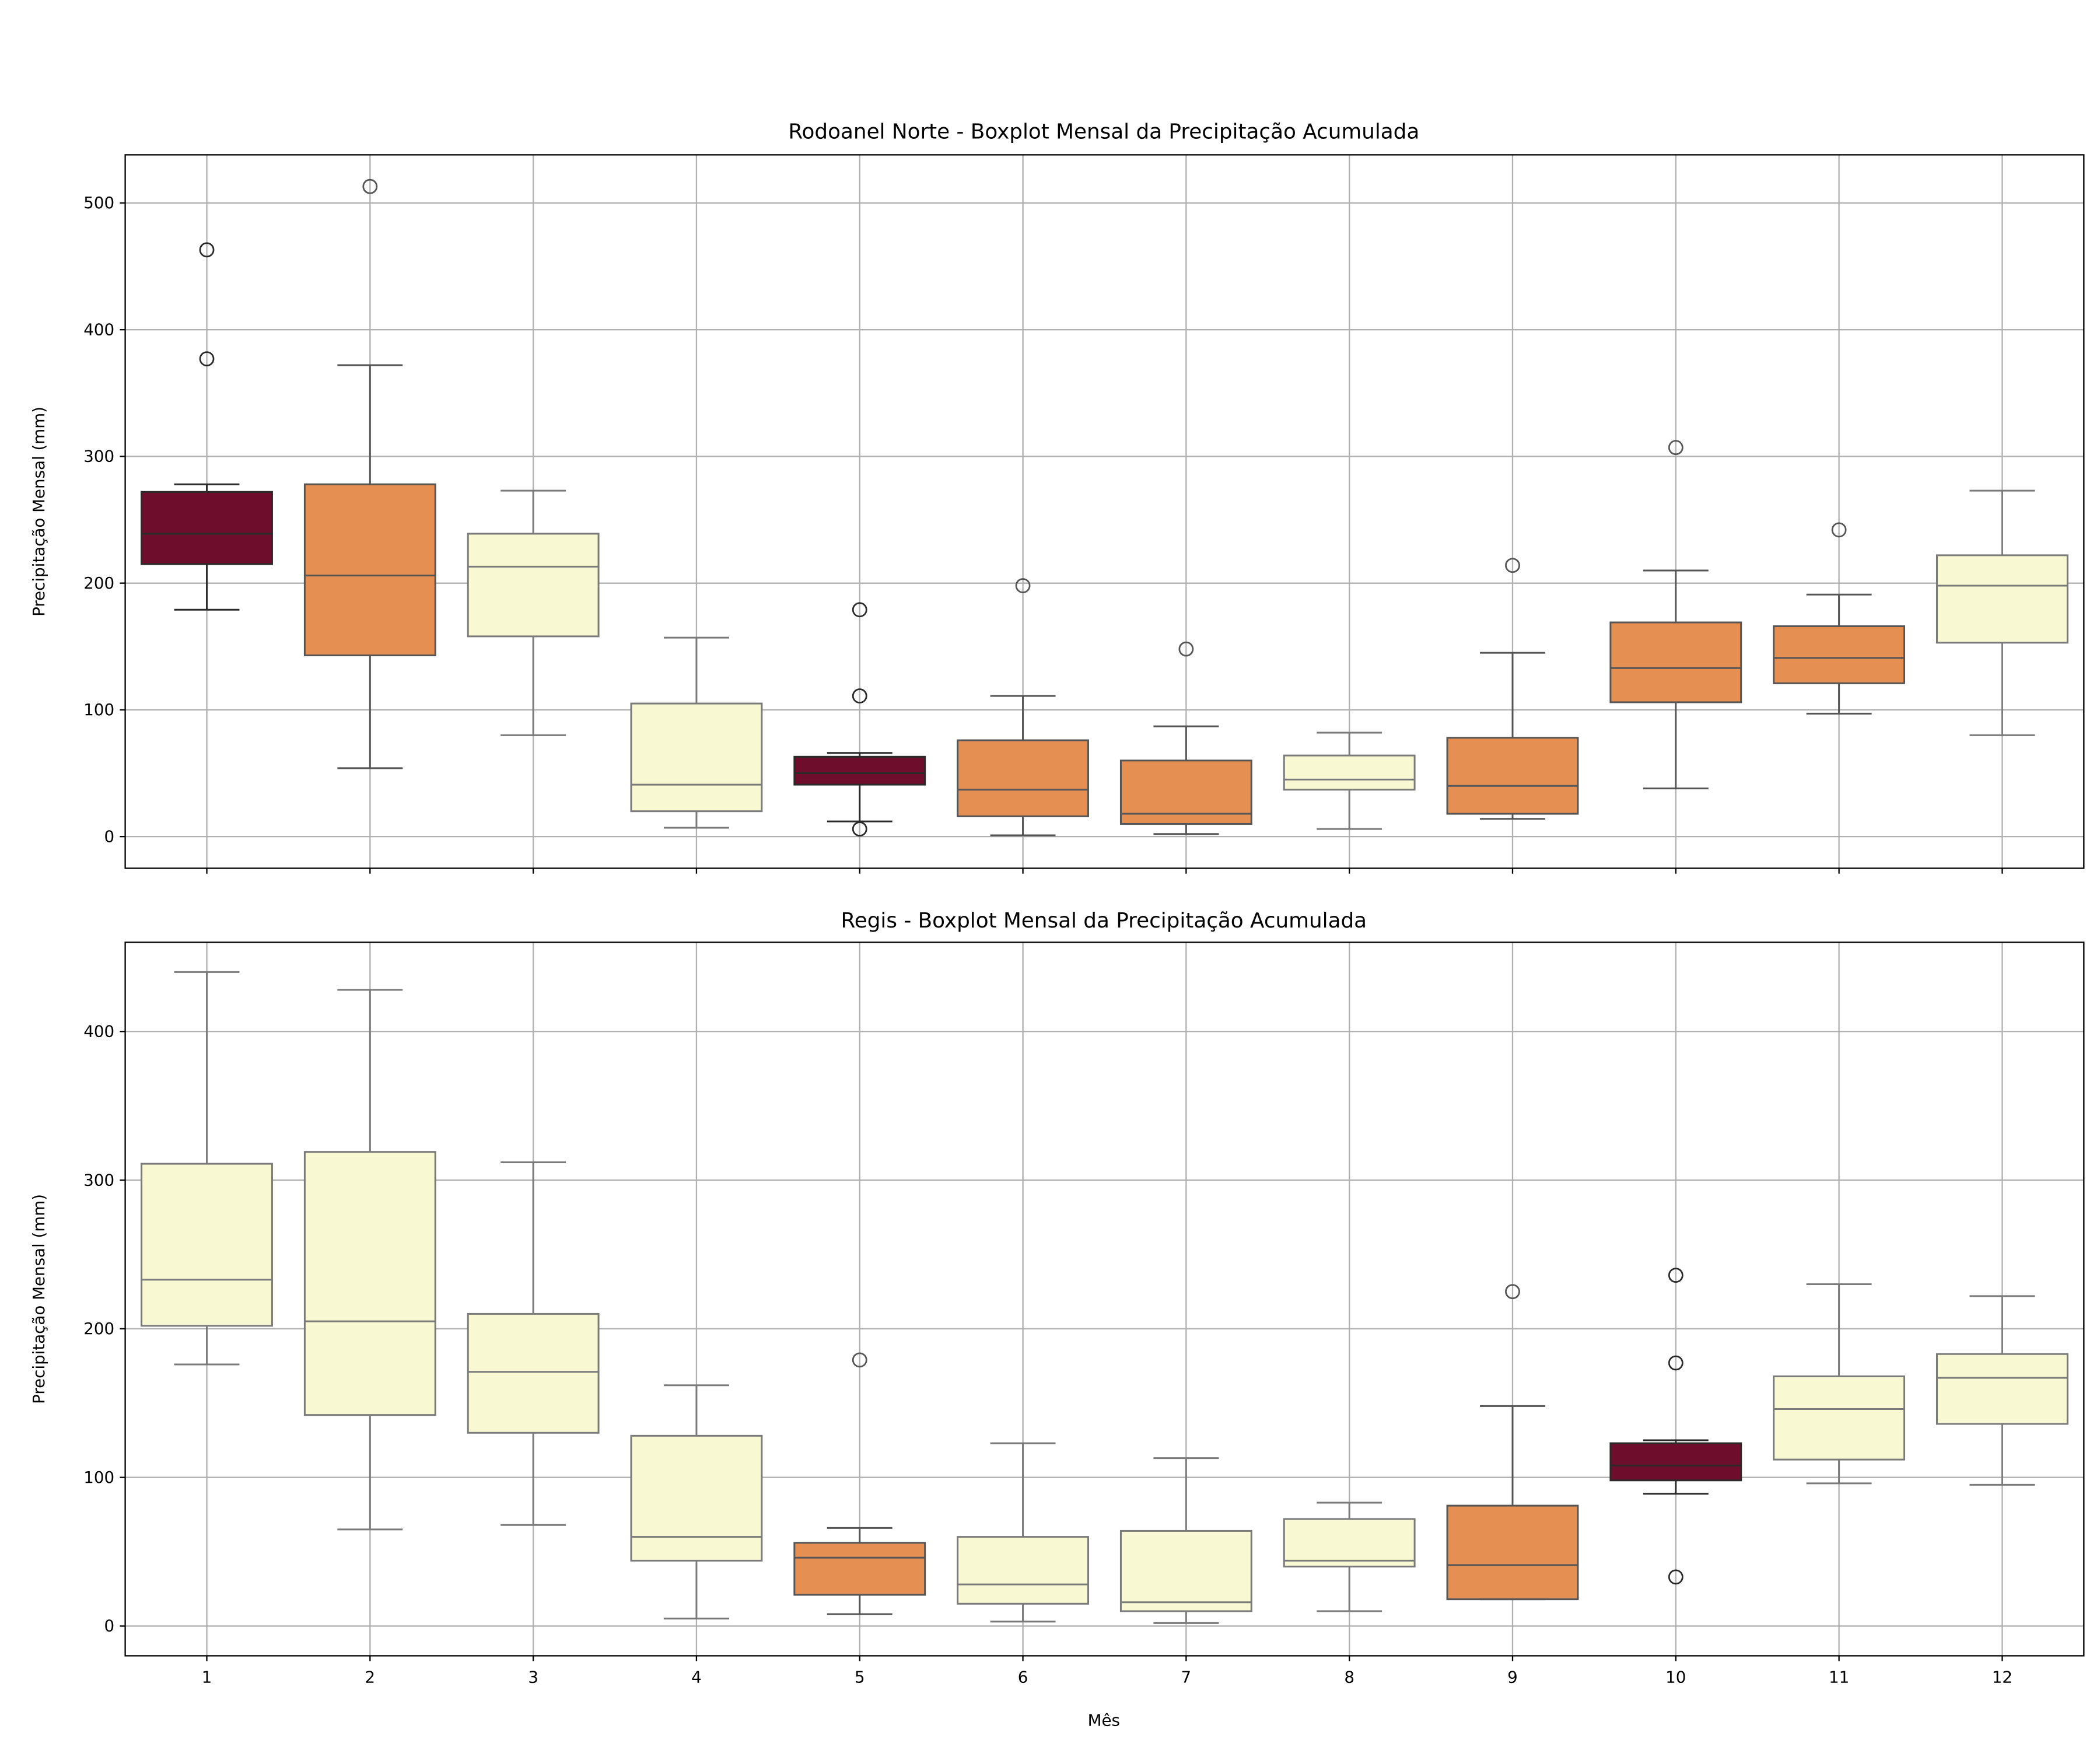  What do you see at coordinates (696, 1678) in the screenshot?
I see `x-tick-label: 4` at bounding box center [696, 1678].